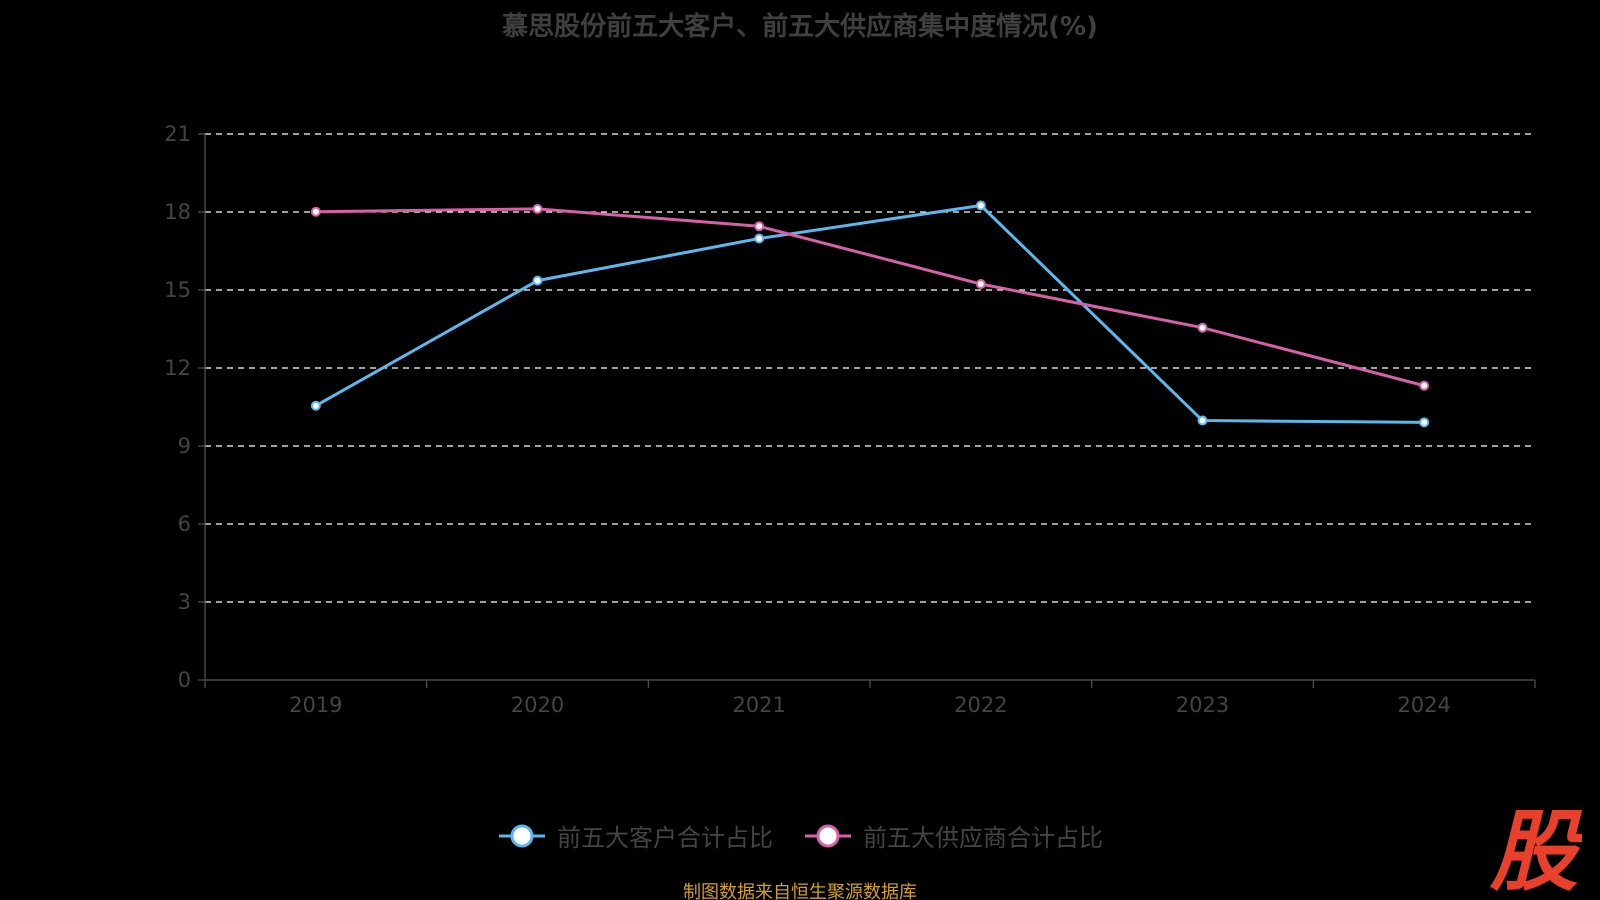 This screenshot has height=900, width=1600. What do you see at coordinates (800, 835) in the screenshot?
I see `legend: 前五大客户合计占比 前五大供应商合计占比` at bounding box center [800, 835].